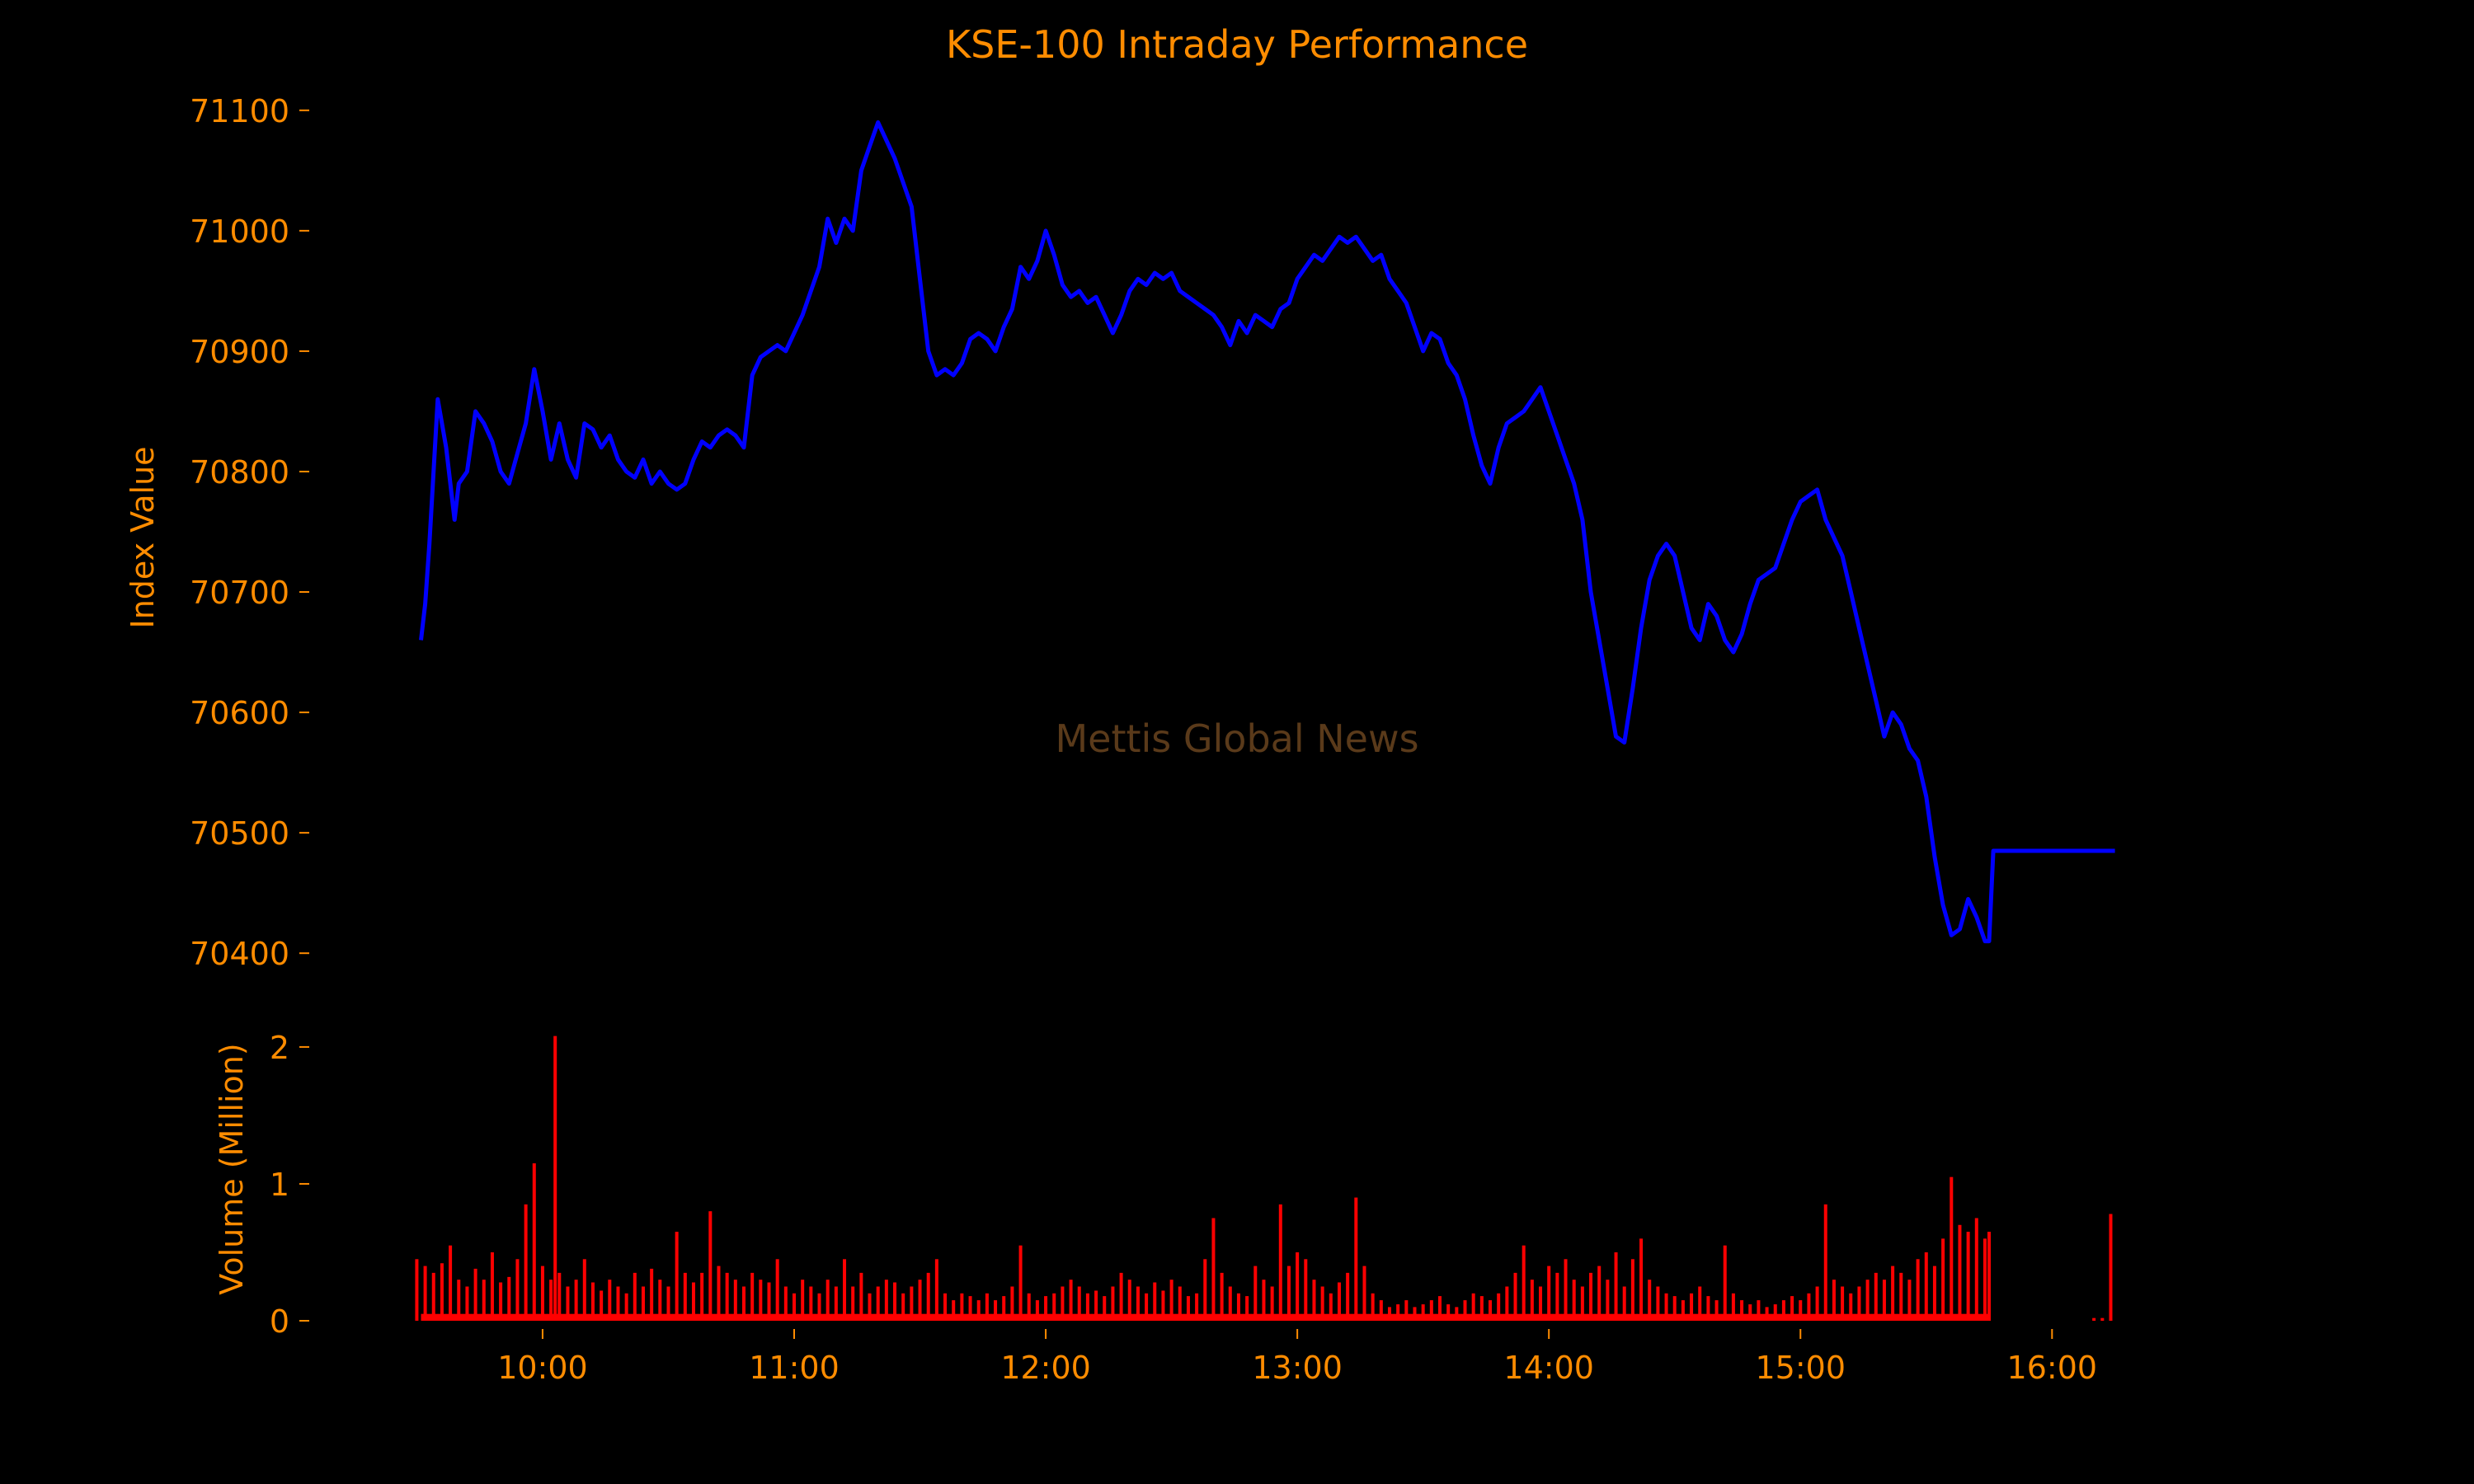  What do you see at coordinates (1297, 1357) in the screenshot?
I see `time-x-axis: 10:00 11:00 12:00 13:00 14:00 15:00 16:00` at bounding box center [1297, 1357].